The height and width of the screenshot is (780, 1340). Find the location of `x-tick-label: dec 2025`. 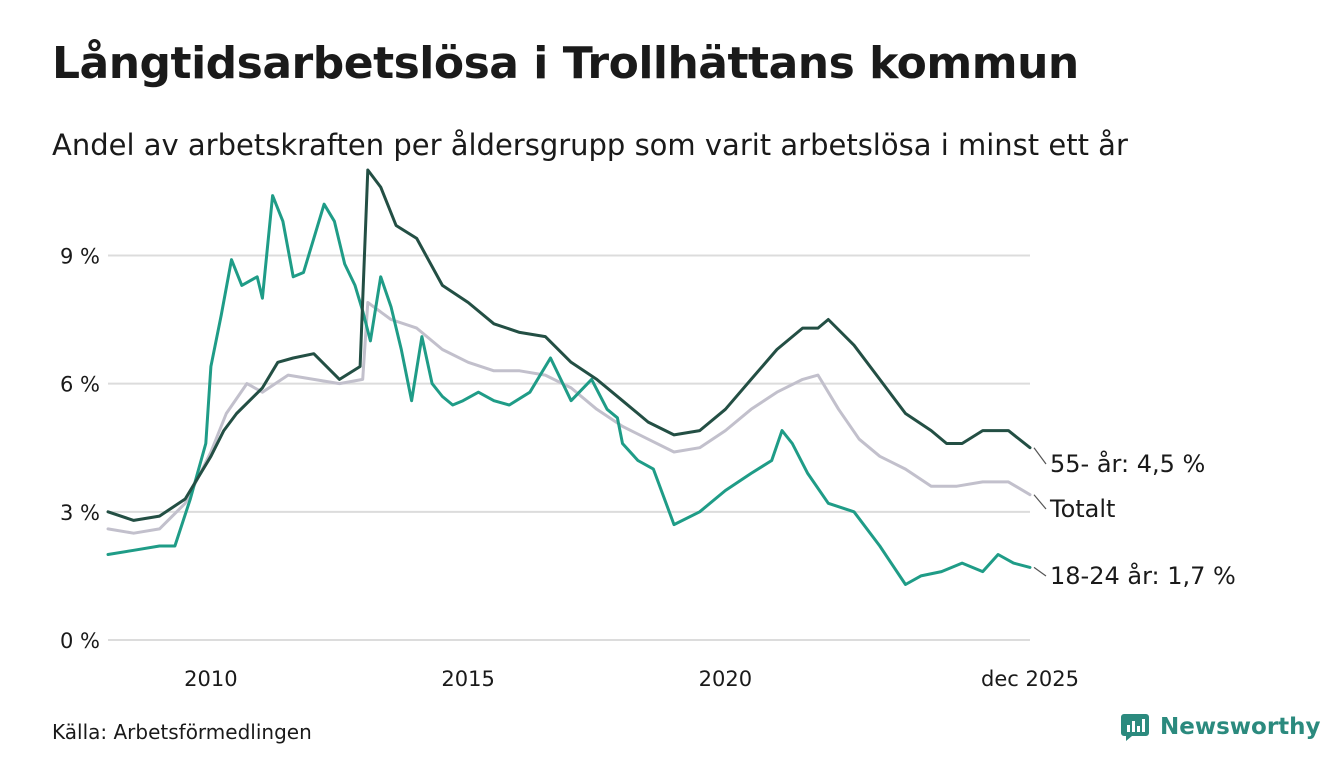

x-tick-label: dec 2025 is located at coordinates (1030, 679).